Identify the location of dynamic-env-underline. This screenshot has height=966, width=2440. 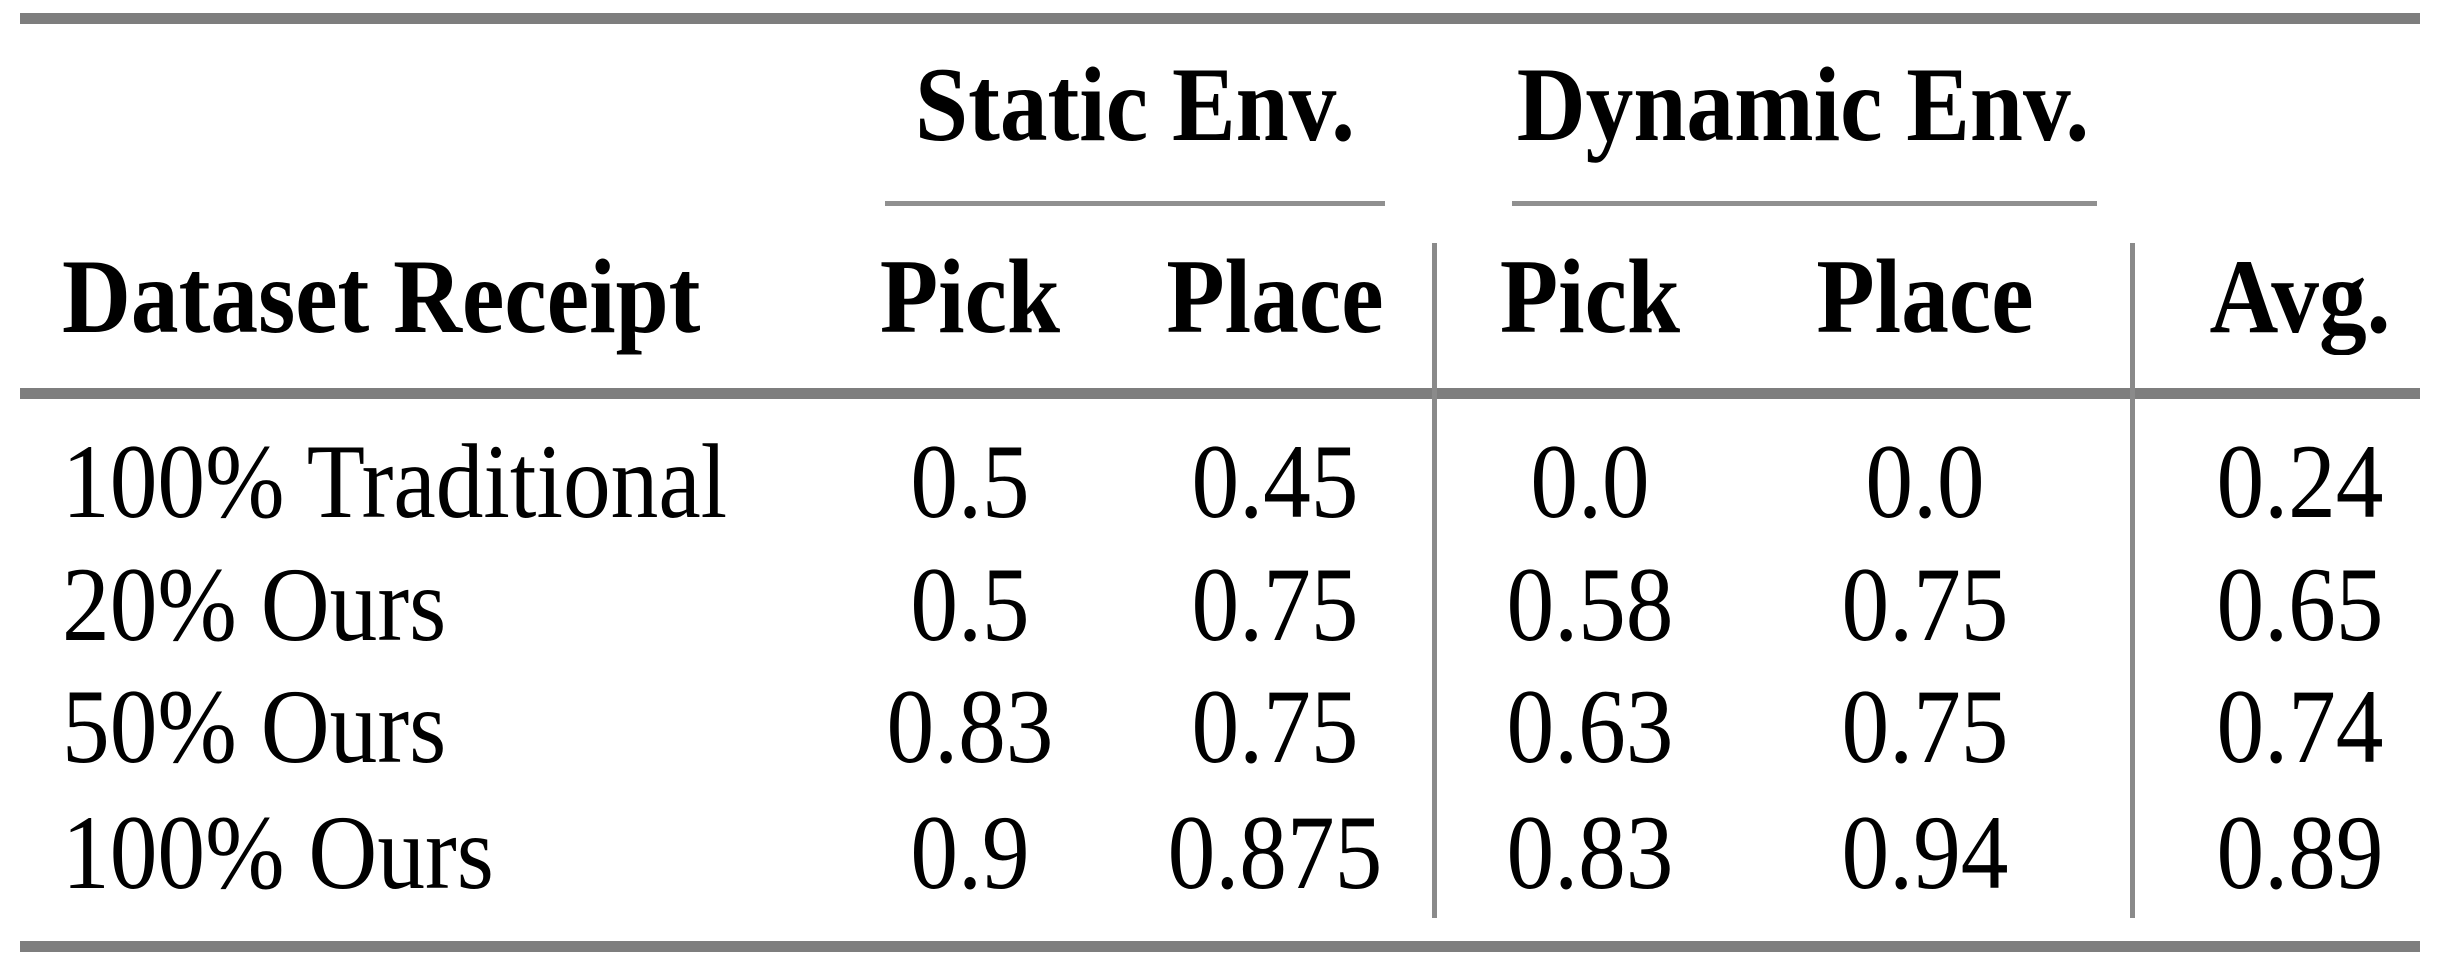
(1804, 203).